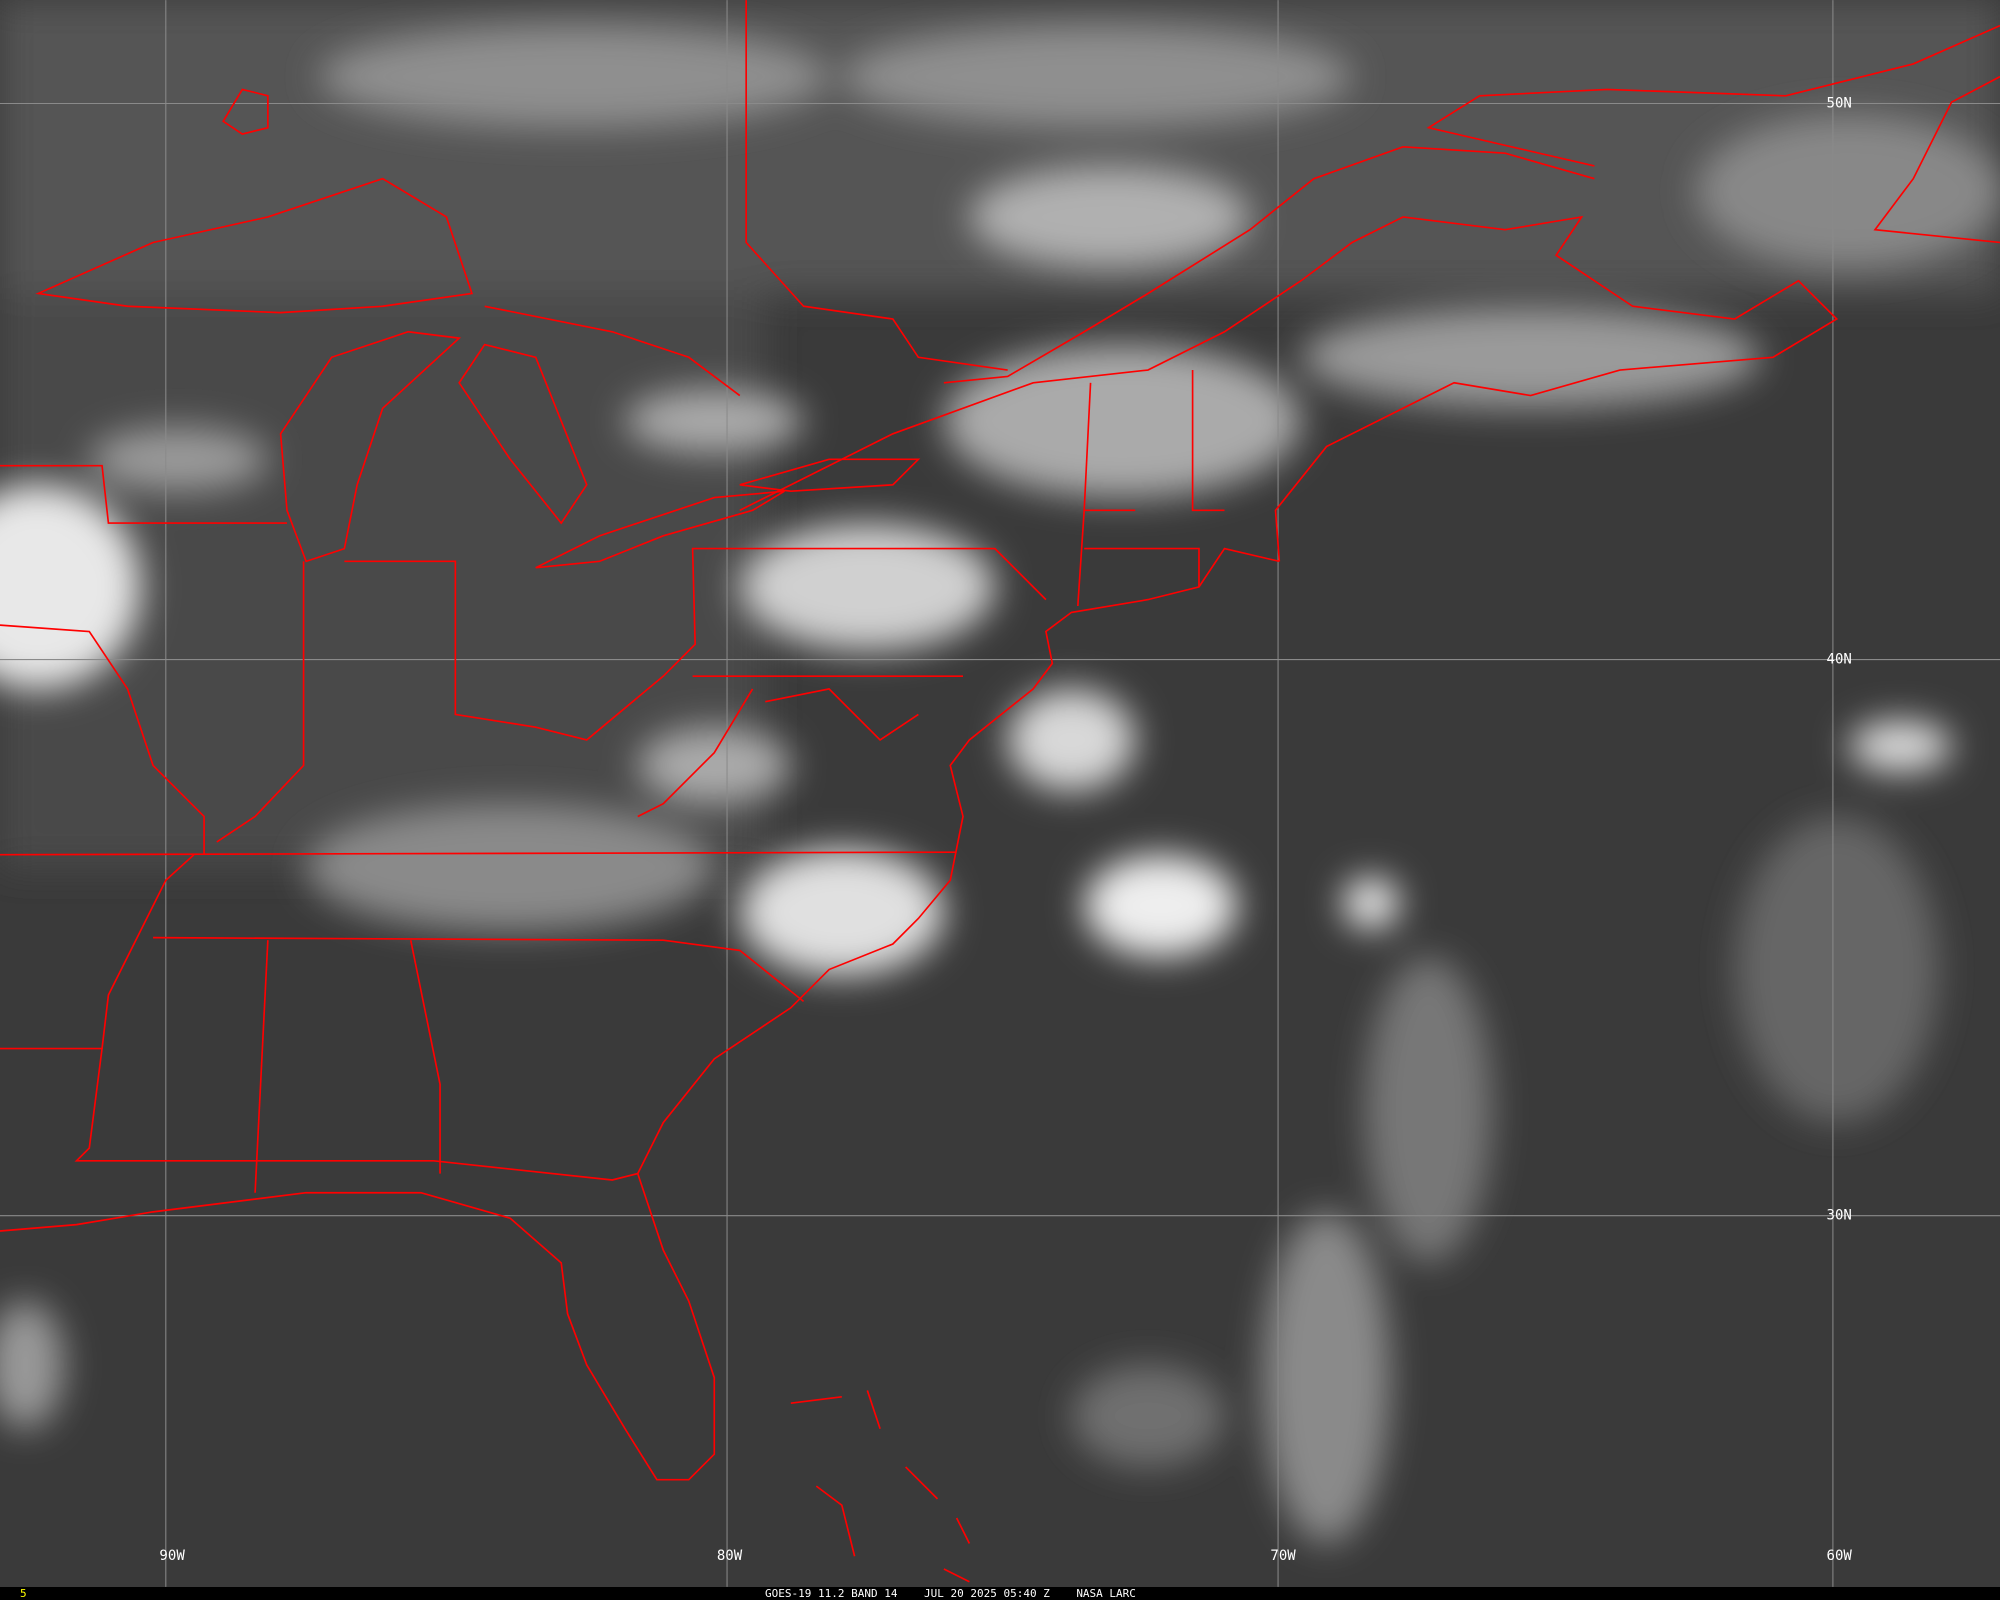  Describe the element at coordinates (1839, 659) in the screenshot. I see `latitude-label-40n: 40N` at that location.